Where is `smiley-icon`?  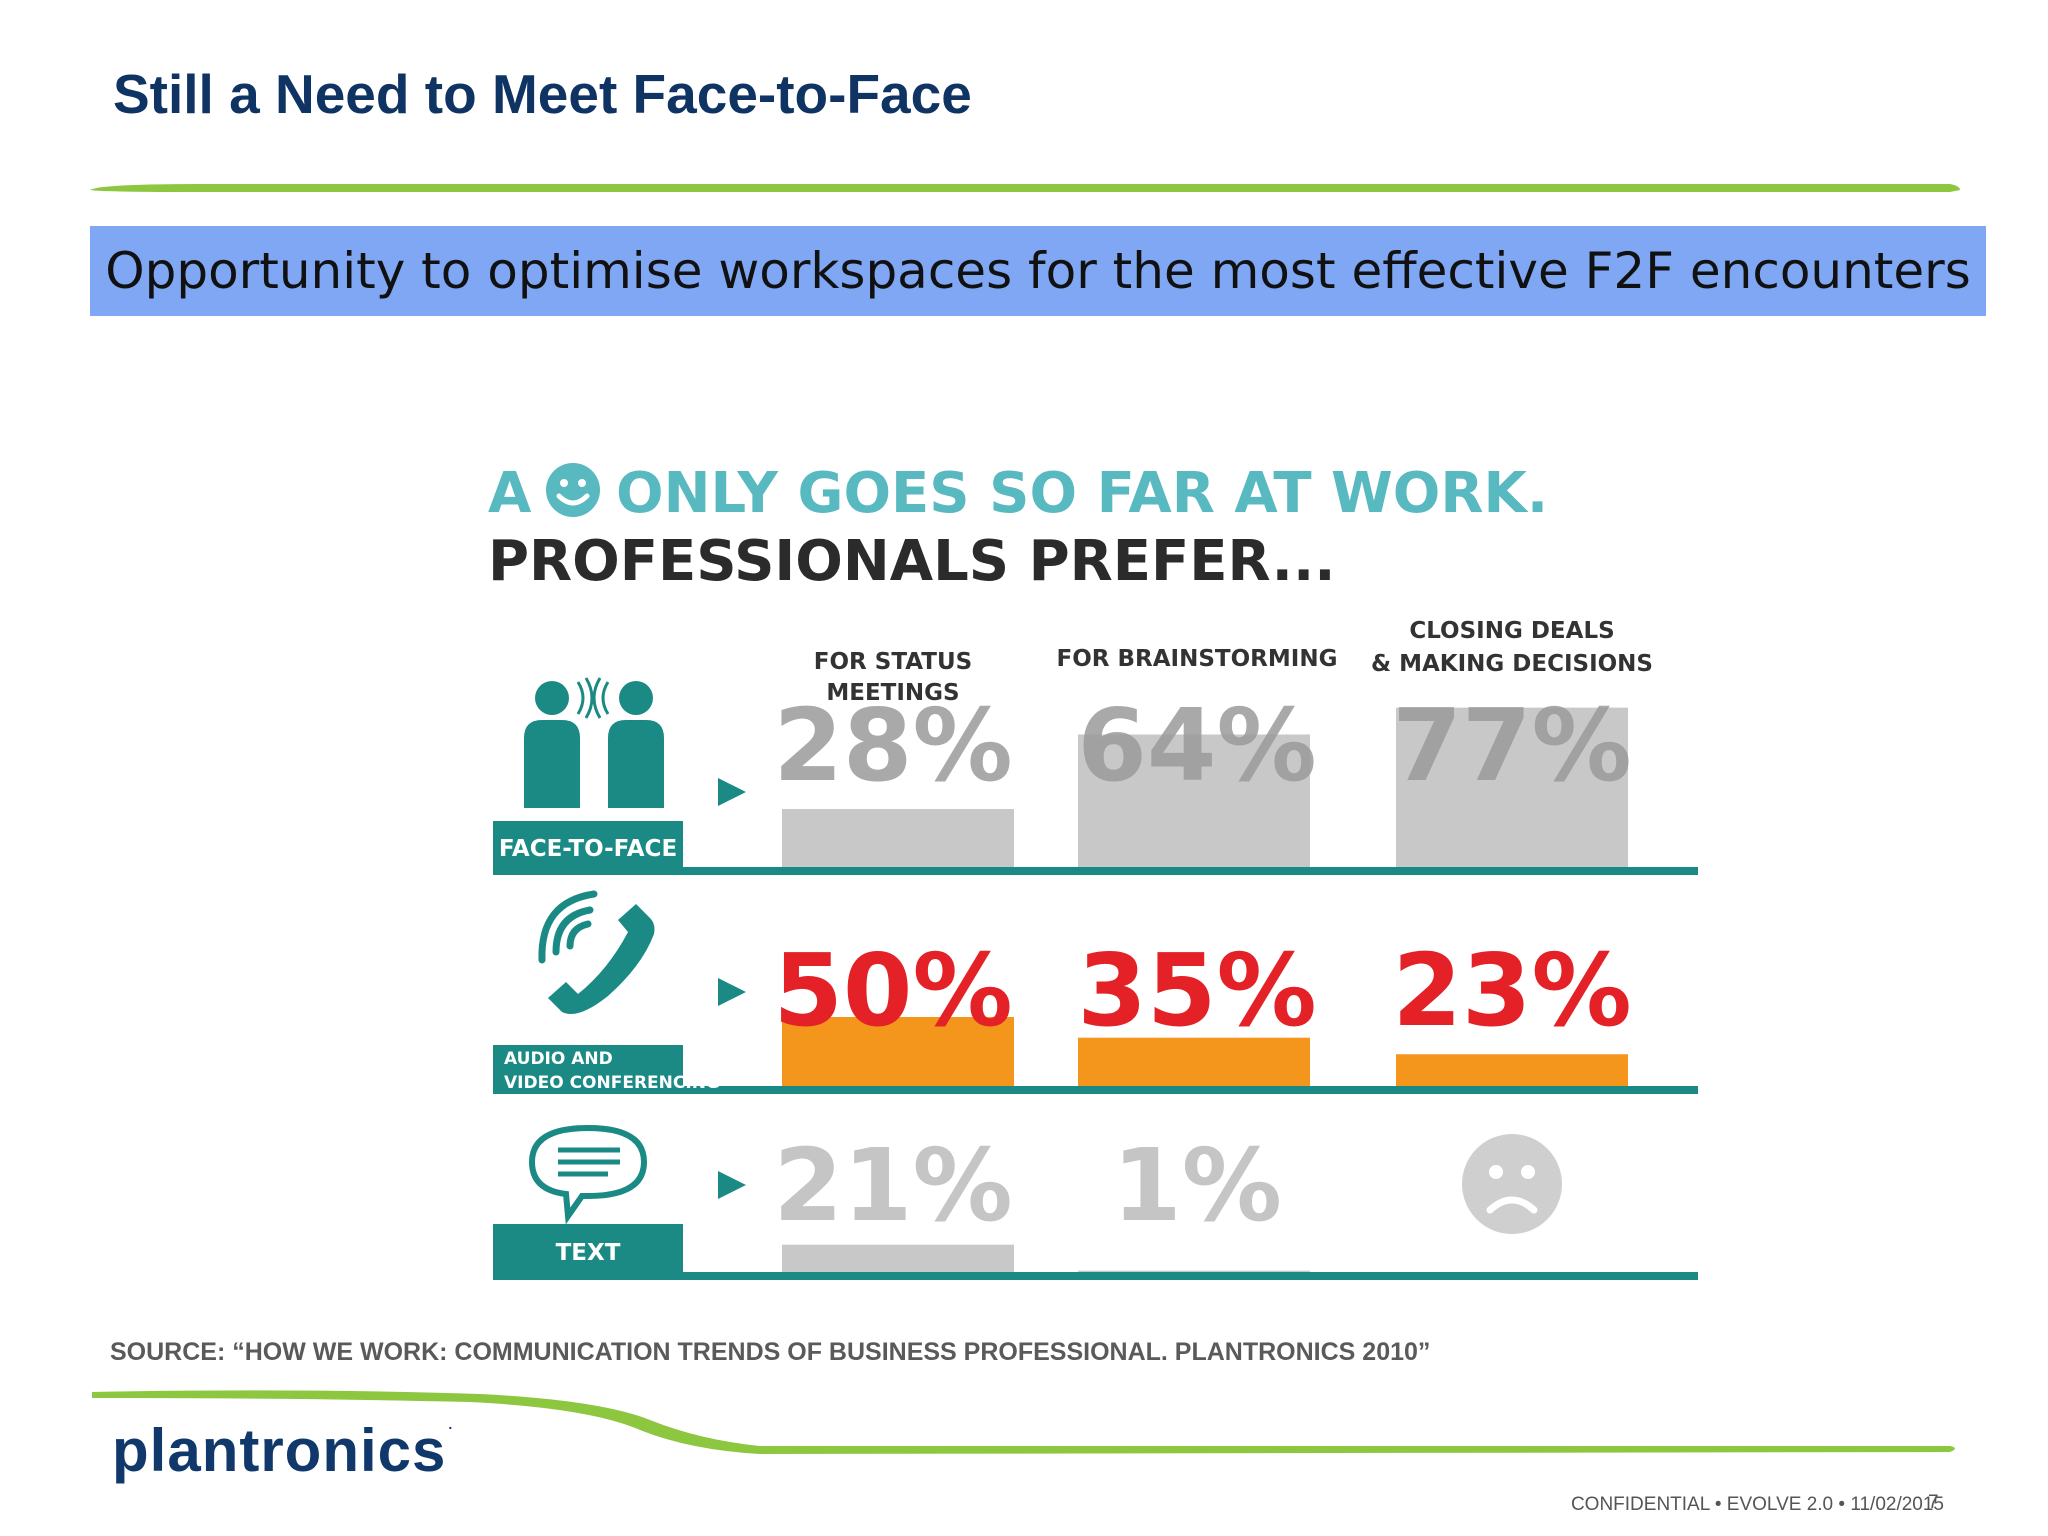 smiley-icon is located at coordinates (573, 490).